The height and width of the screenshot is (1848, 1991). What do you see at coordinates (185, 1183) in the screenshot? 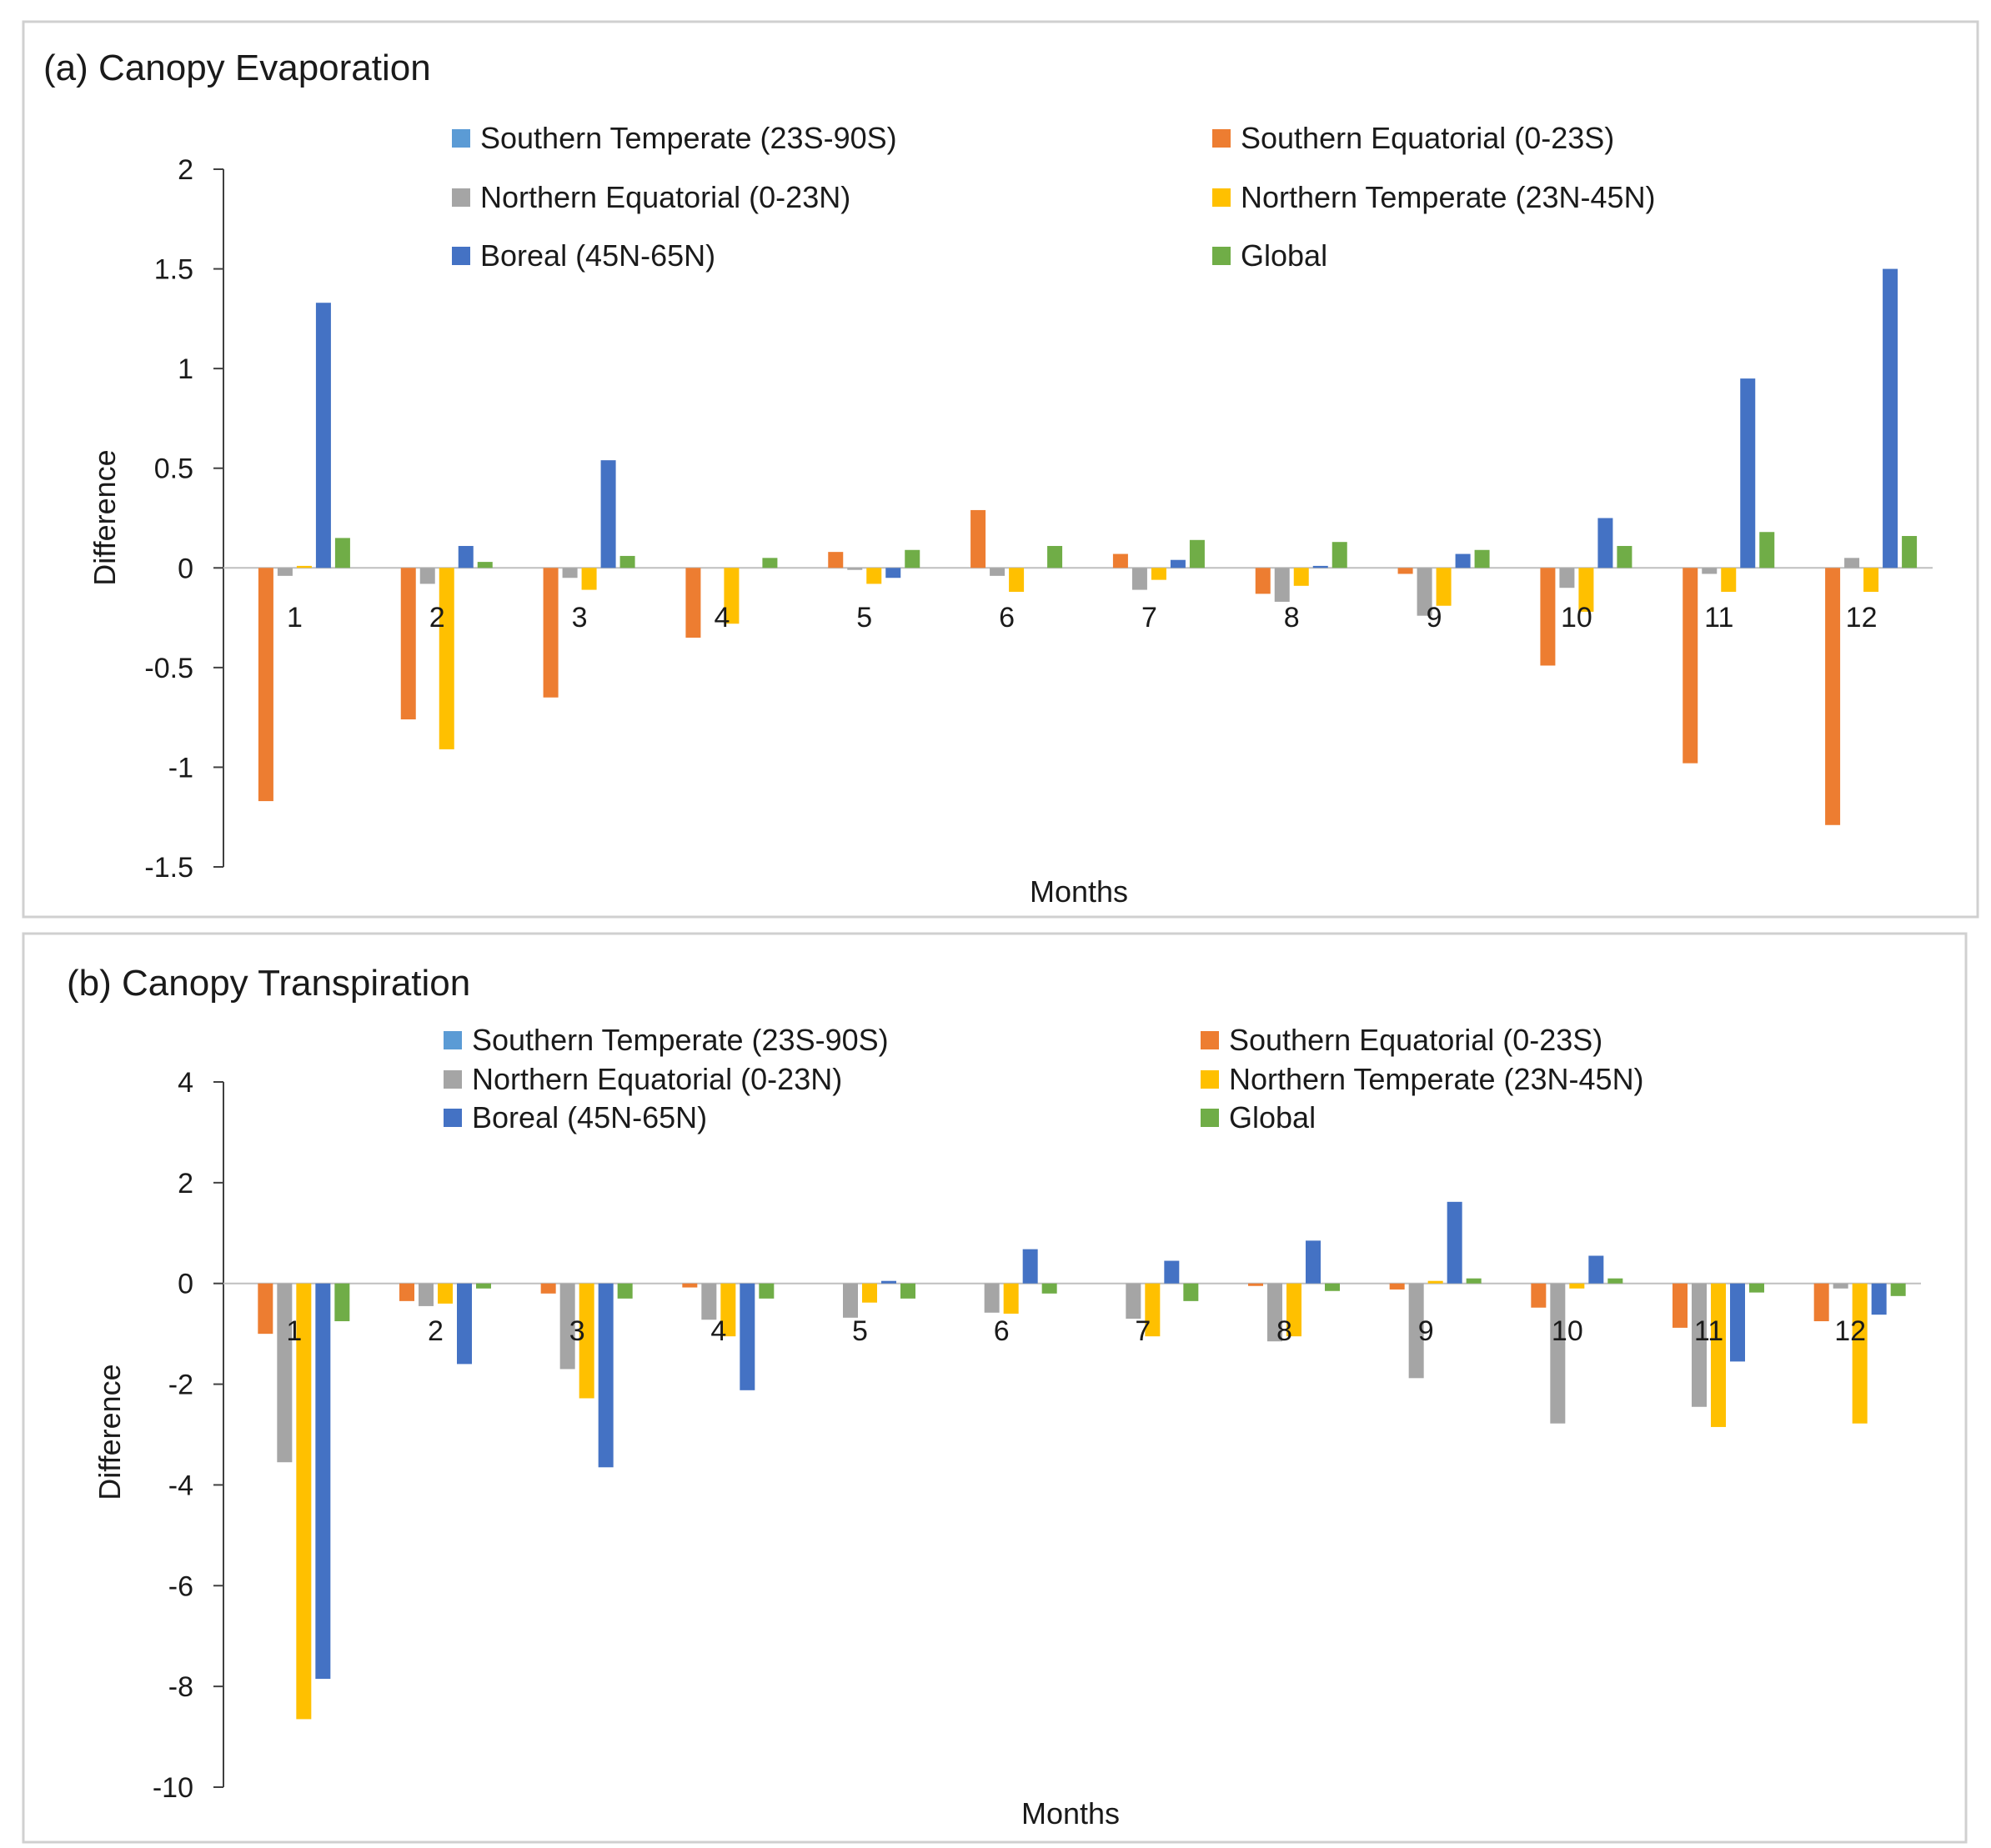
I see `y-tick-label: 2` at bounding box center [185, 1183].